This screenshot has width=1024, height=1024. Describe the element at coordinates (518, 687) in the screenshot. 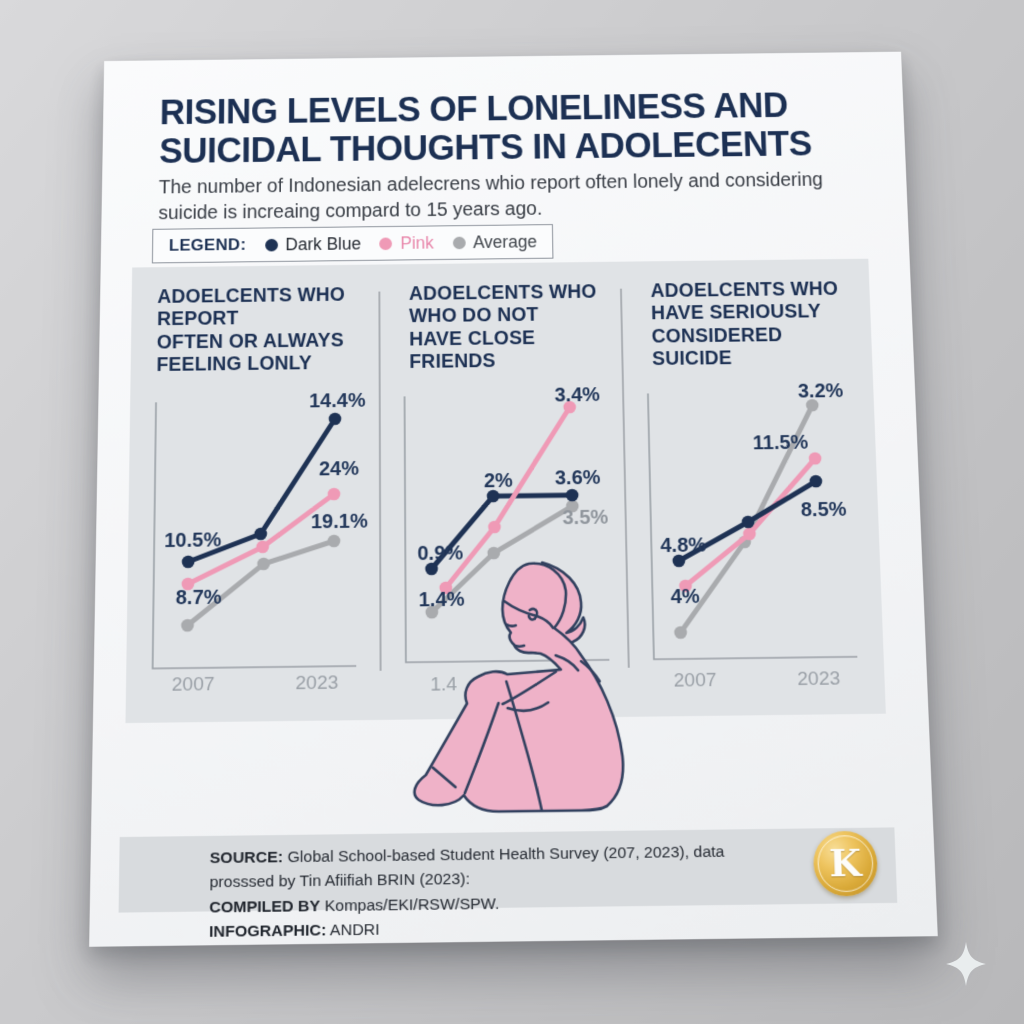

I see `girl-body` at that location.